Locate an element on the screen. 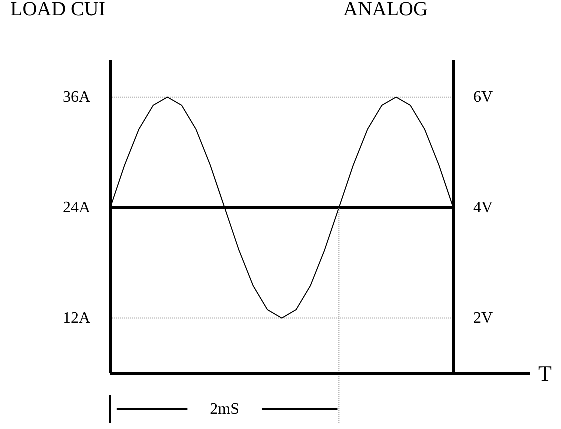  y2-axis-title: ANALOG is located at coordinates (386, 10).